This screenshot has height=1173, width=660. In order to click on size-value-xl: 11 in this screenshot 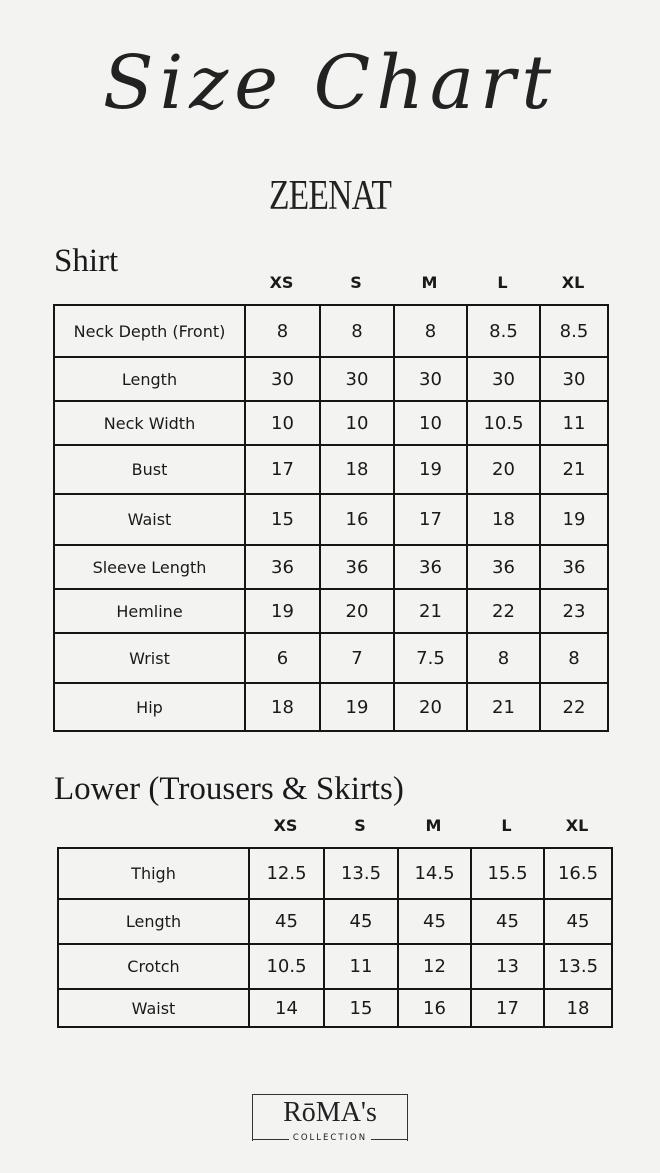, I will do `click(574, 423)`.